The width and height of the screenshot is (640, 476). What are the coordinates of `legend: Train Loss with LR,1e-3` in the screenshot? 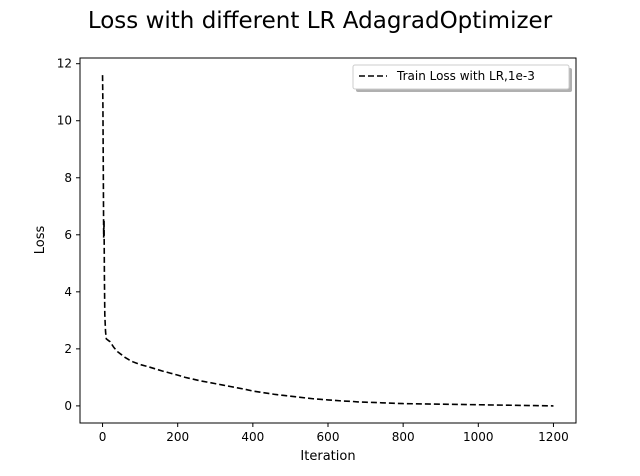 It's located at (462, 78).